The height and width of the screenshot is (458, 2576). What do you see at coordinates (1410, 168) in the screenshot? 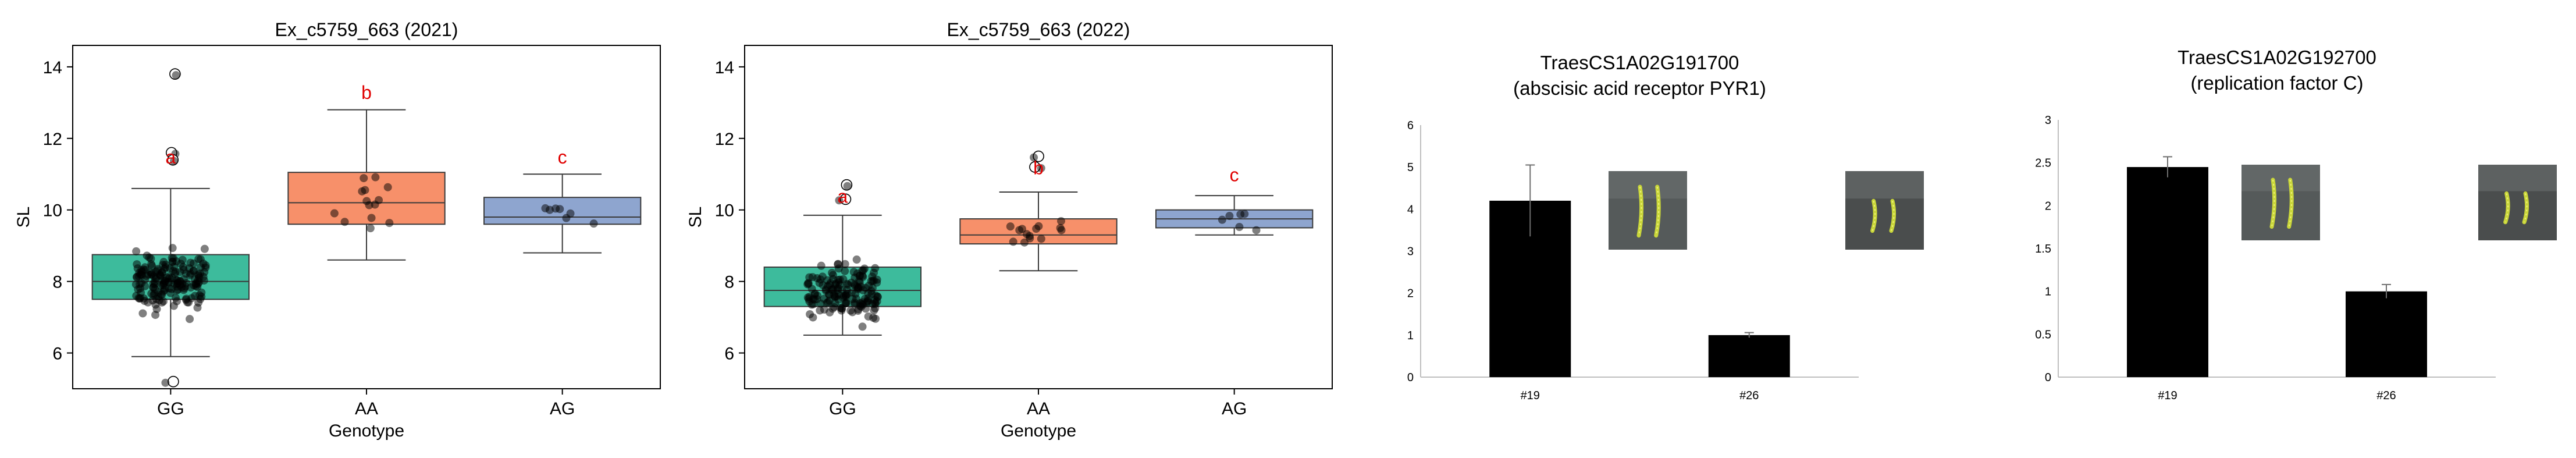
I see `y-tick-label: 5` at bounding box center [1410, 168].